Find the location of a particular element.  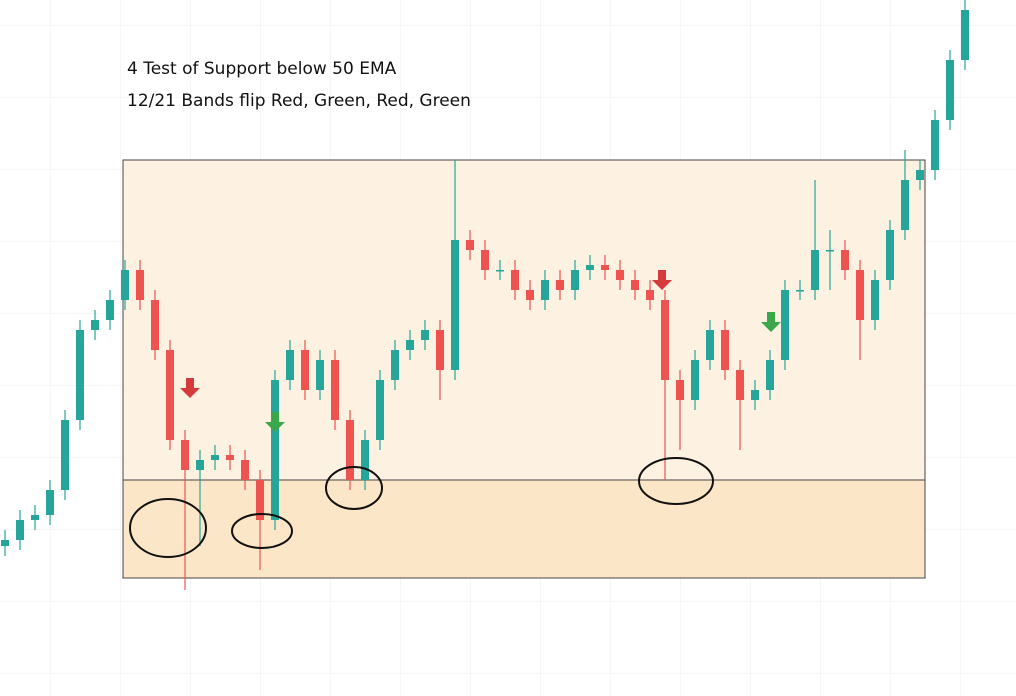

support-box is located at coordinates (524, 529).